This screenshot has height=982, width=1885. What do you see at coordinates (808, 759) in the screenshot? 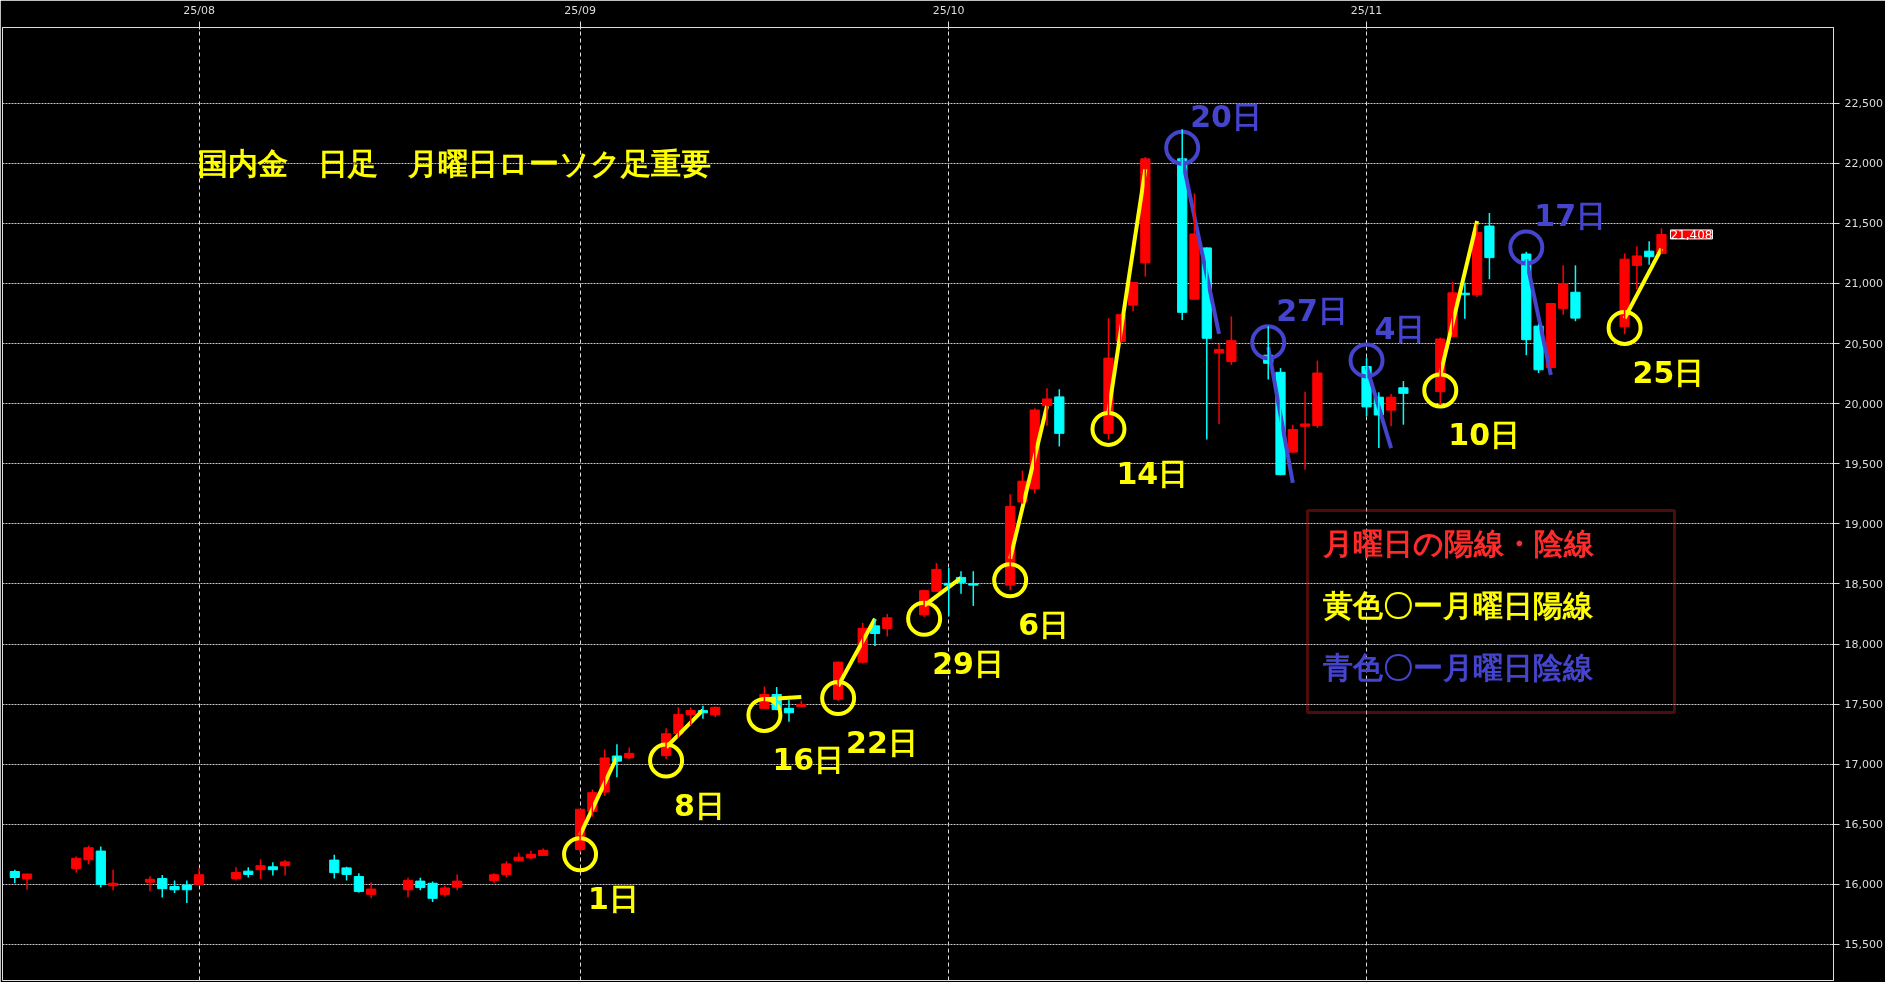
I see `annotation: 16日` at bounding box center [808, 759].